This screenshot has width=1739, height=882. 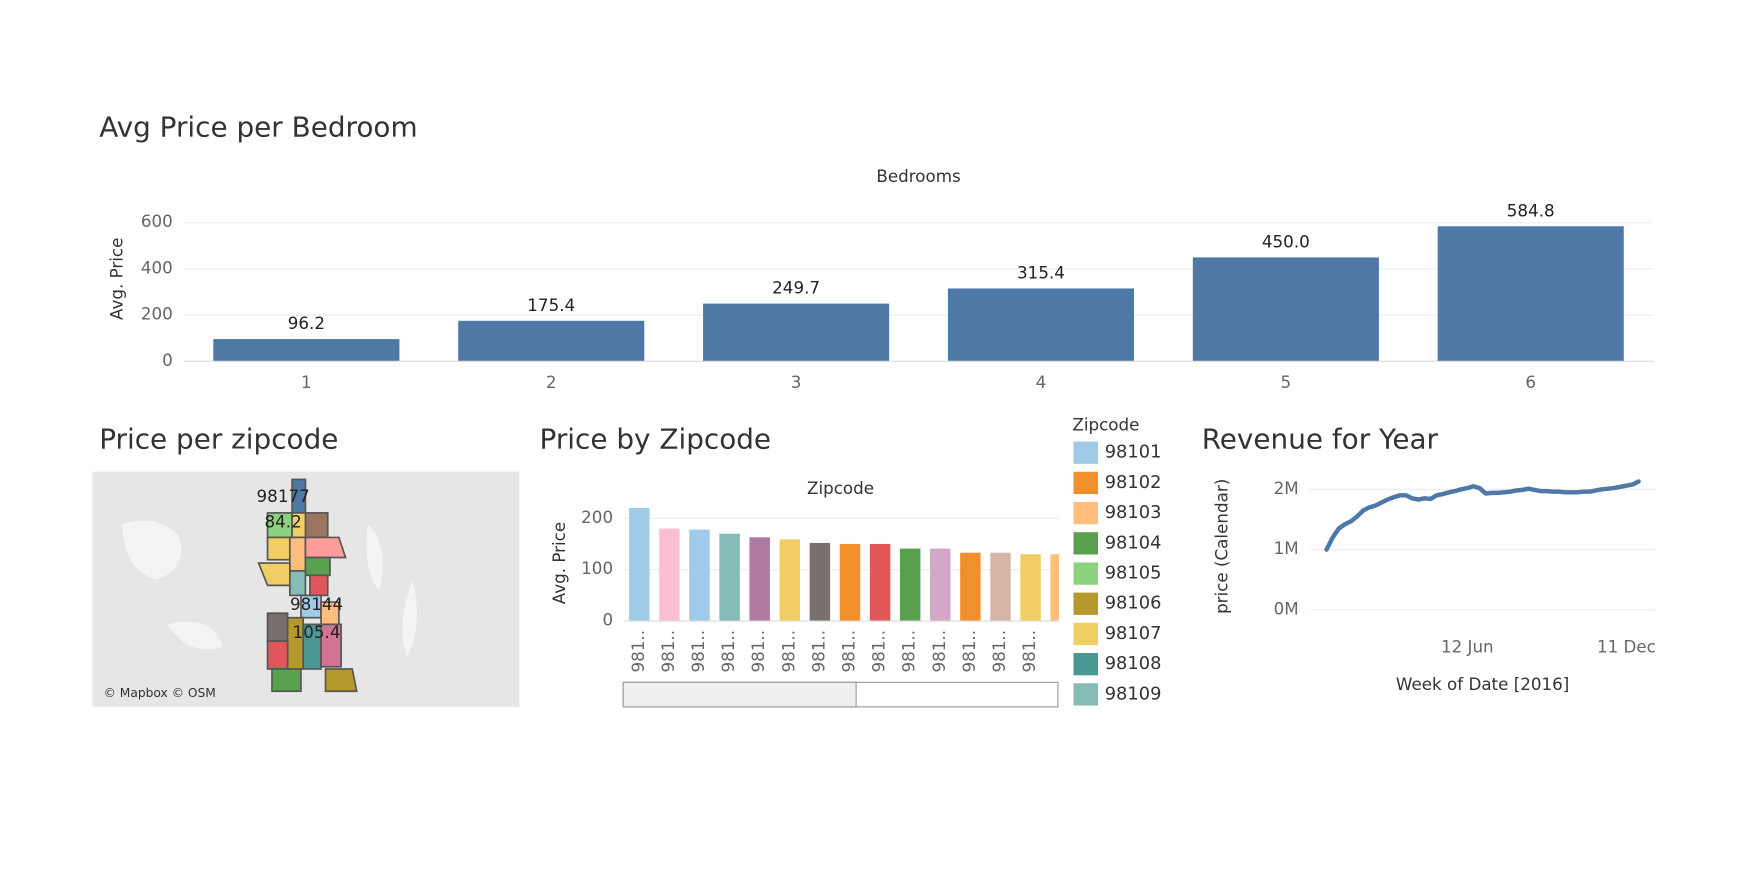 What do you see at coordinates (1482, 684) in the screenshot?
I see `x-axis-title: Week of Date [2016]` at bounding box center [1482, 684].